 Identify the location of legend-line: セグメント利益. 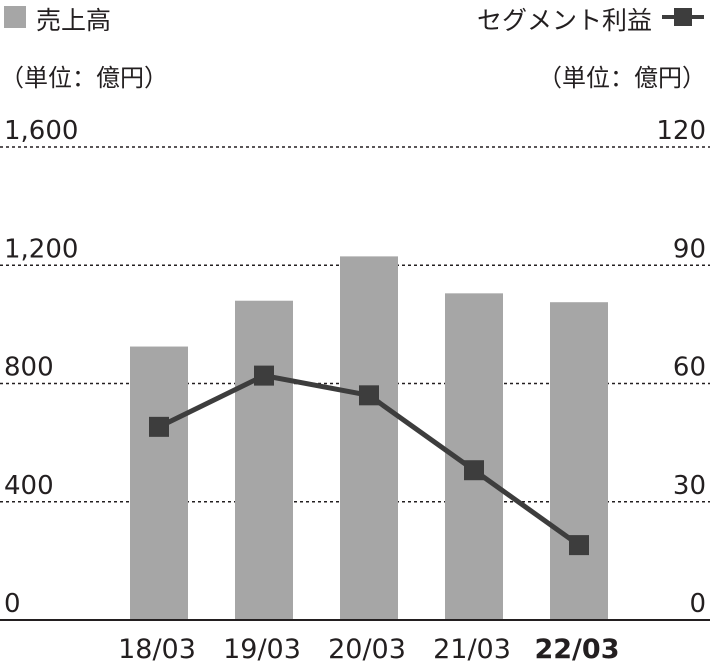
(590, 20).